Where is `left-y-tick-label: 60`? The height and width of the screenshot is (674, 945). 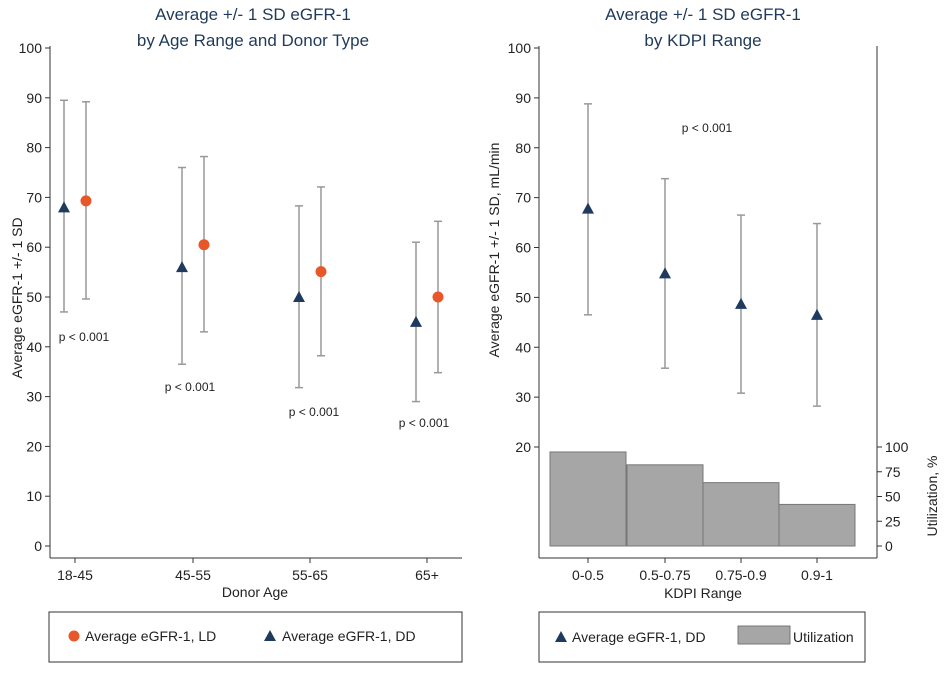
left-y-tick-label: 60 is located at coordinates (34, 247).